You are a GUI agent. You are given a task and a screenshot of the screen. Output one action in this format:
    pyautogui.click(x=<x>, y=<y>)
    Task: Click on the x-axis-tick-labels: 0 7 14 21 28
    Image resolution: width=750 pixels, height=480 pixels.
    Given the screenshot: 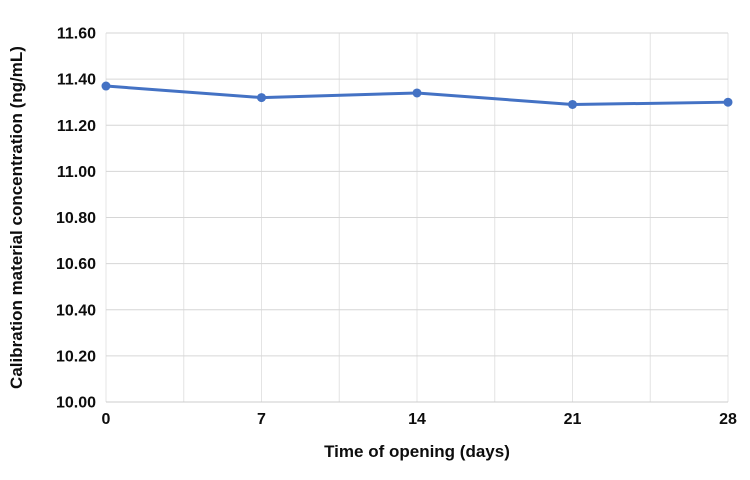 What is the action you would take?
    pyautogui.click(x=419, y=419)
    